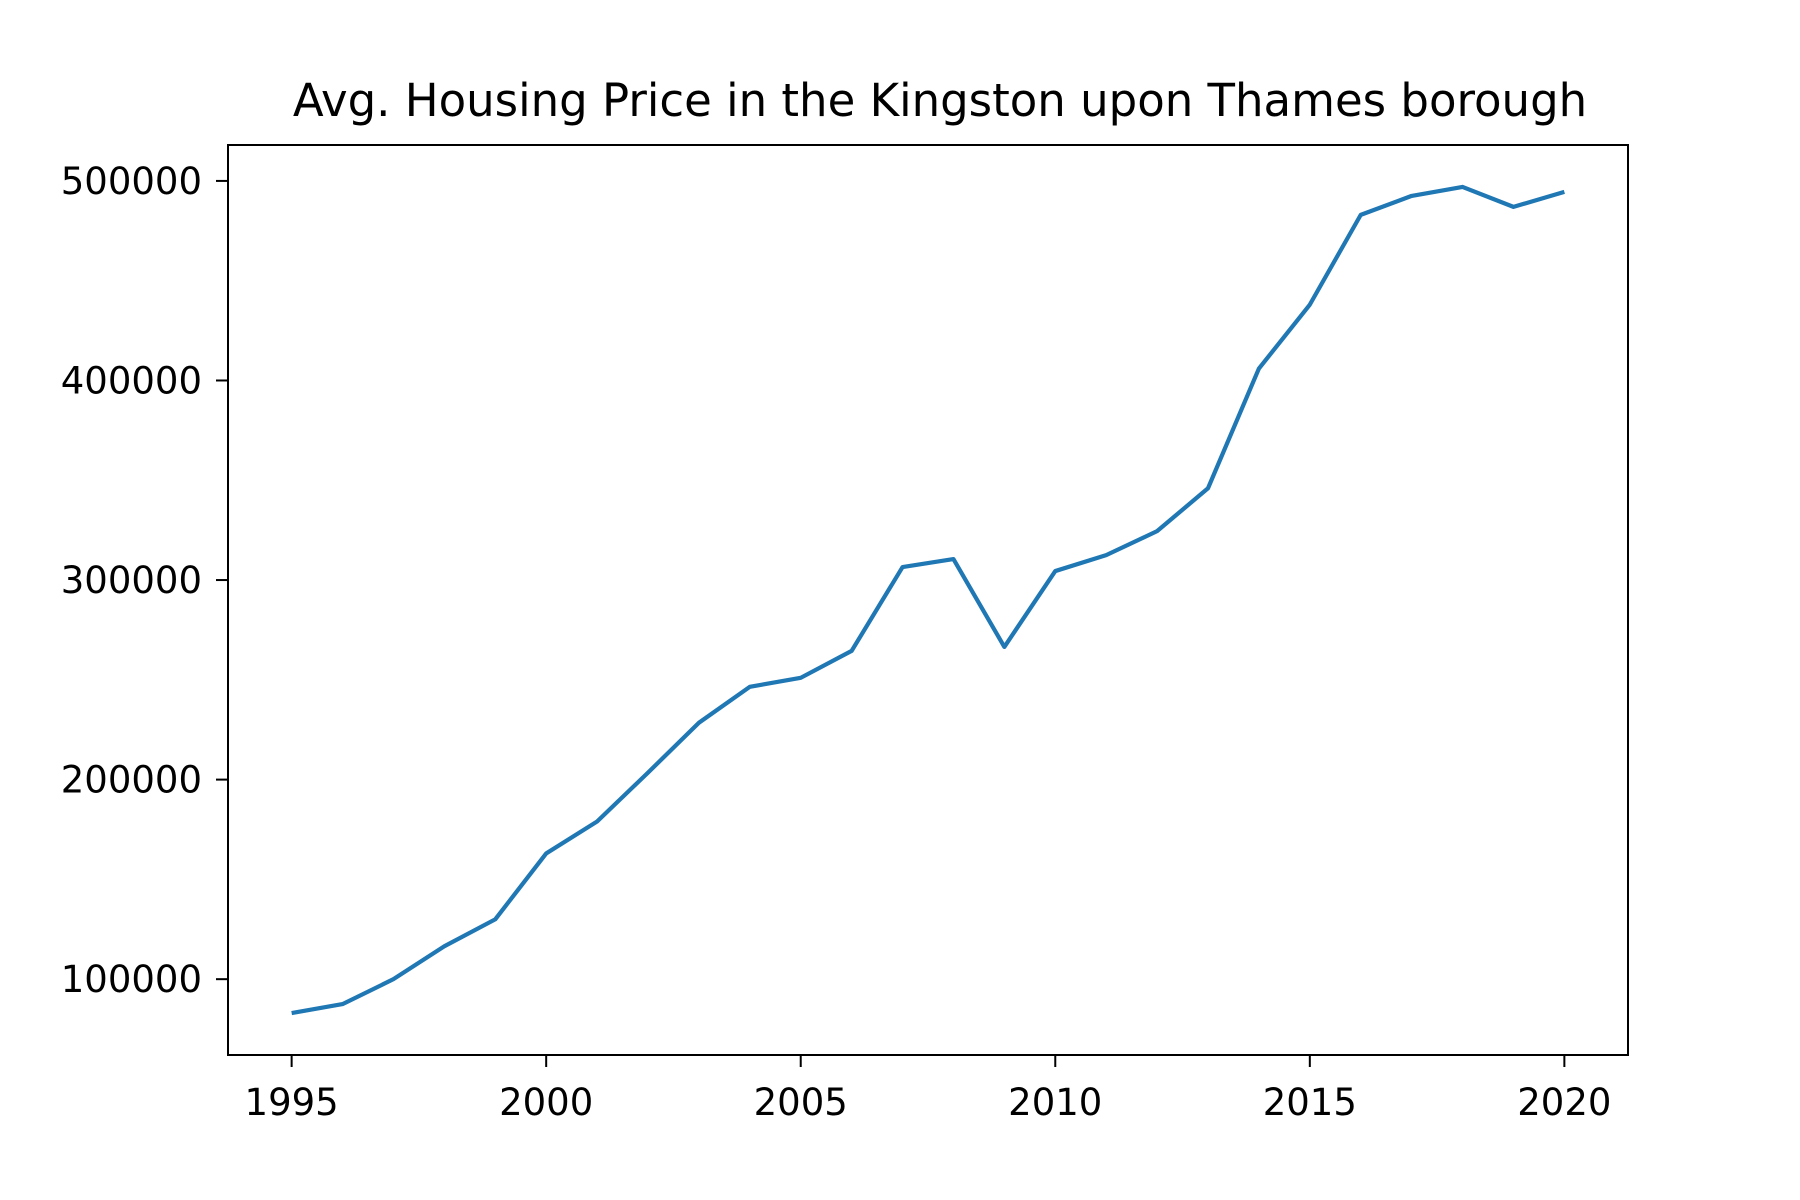 Image resolution: width=1800 pixels, height=1200 pixels. I want to click on x-tick-label: 2000, so click(546, 1102).